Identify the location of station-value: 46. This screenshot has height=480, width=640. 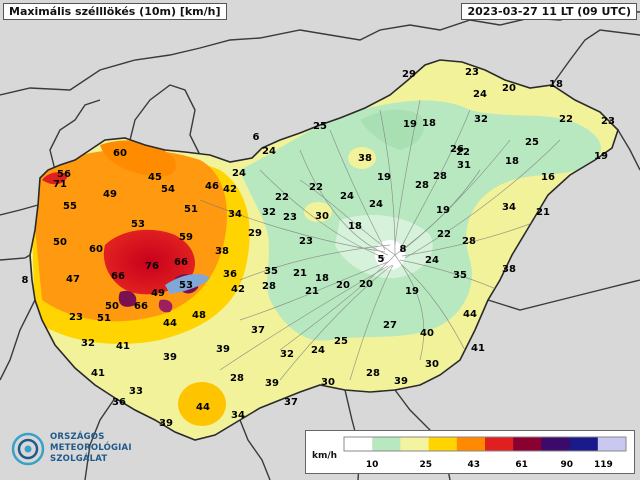
(212, 186).